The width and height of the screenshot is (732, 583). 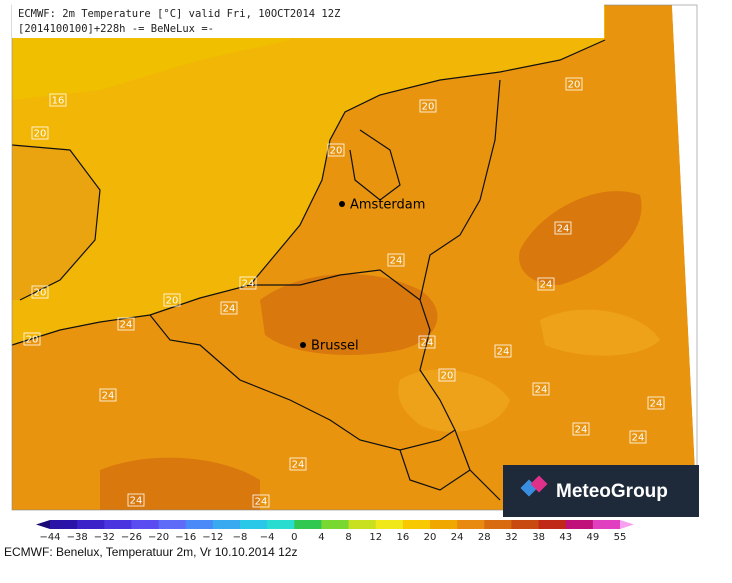 I want to click on colorbar-label: 0, so click(x=294, y=537).